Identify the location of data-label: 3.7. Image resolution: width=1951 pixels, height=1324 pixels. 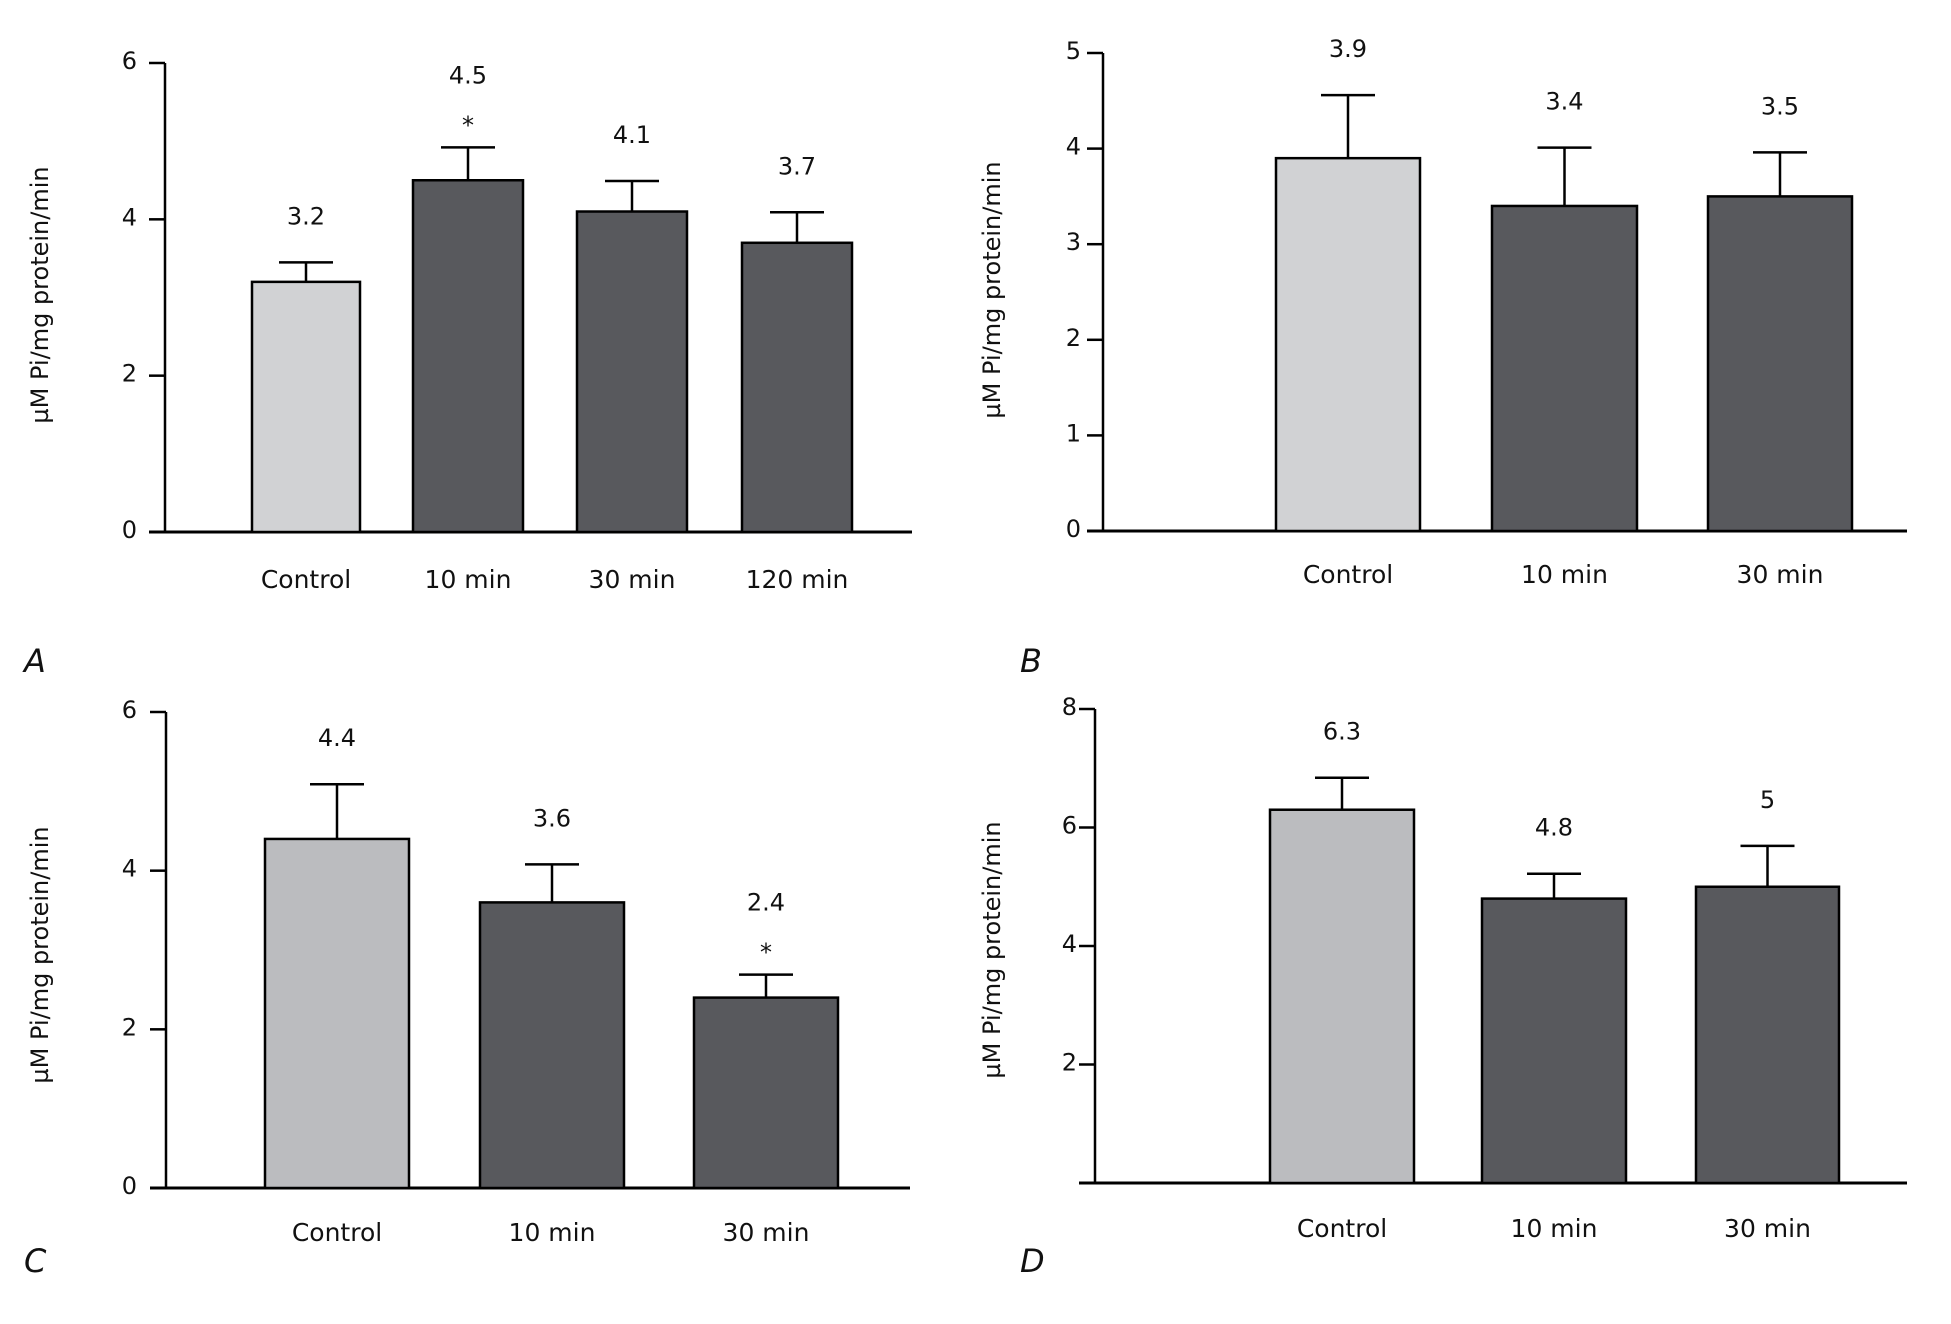
(797, 166).